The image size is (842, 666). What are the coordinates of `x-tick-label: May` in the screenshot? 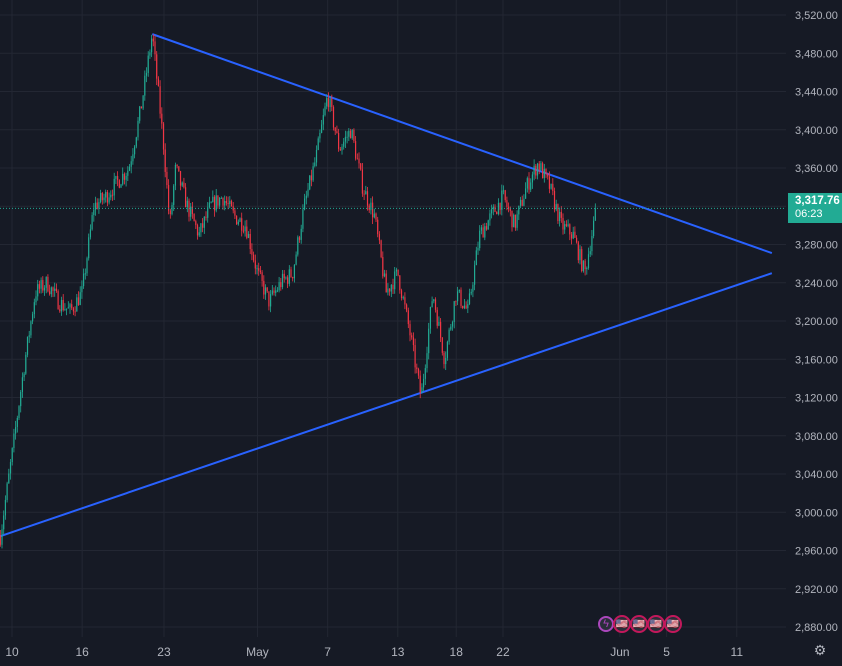 It's located at (257, 652).